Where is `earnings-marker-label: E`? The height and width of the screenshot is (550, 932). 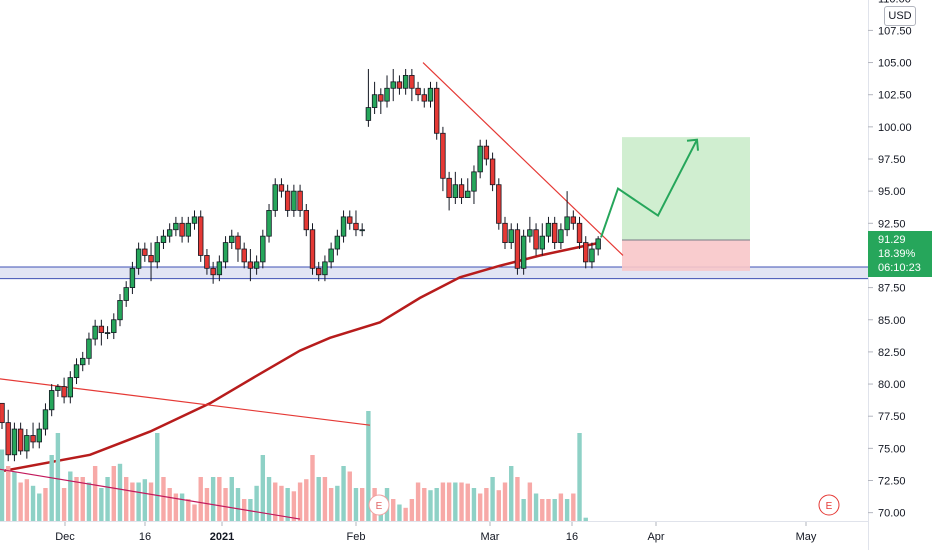 earnings-marker-label: E is located at coordinates (379, 506).